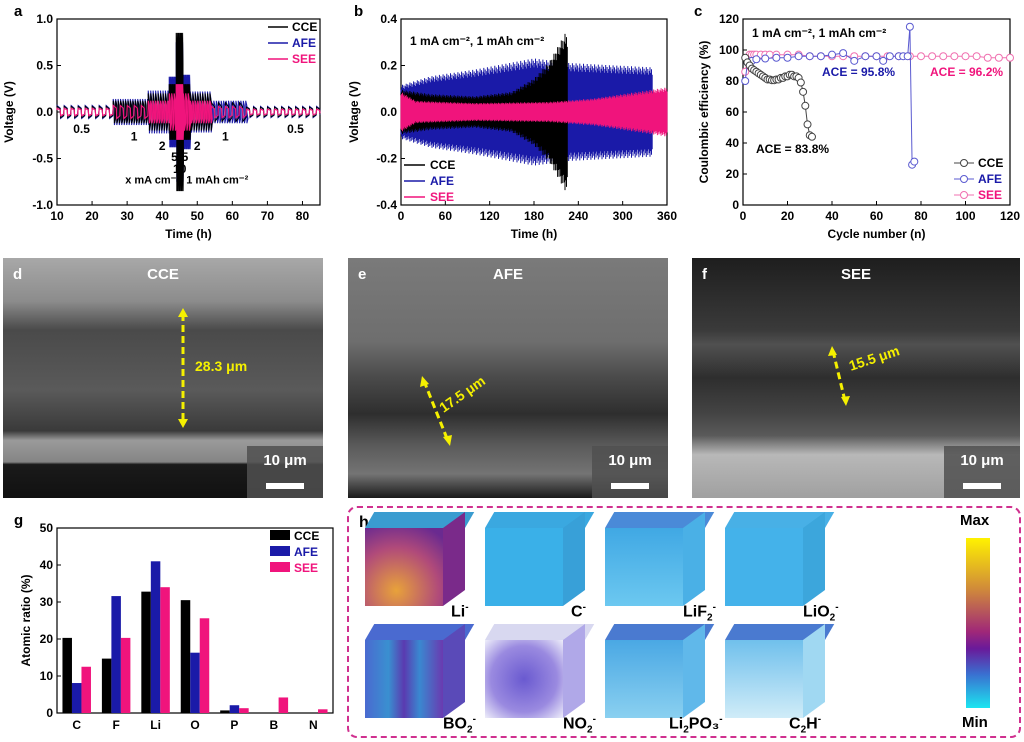  I want to click on x-tick-label: Li, so click(155, 725).